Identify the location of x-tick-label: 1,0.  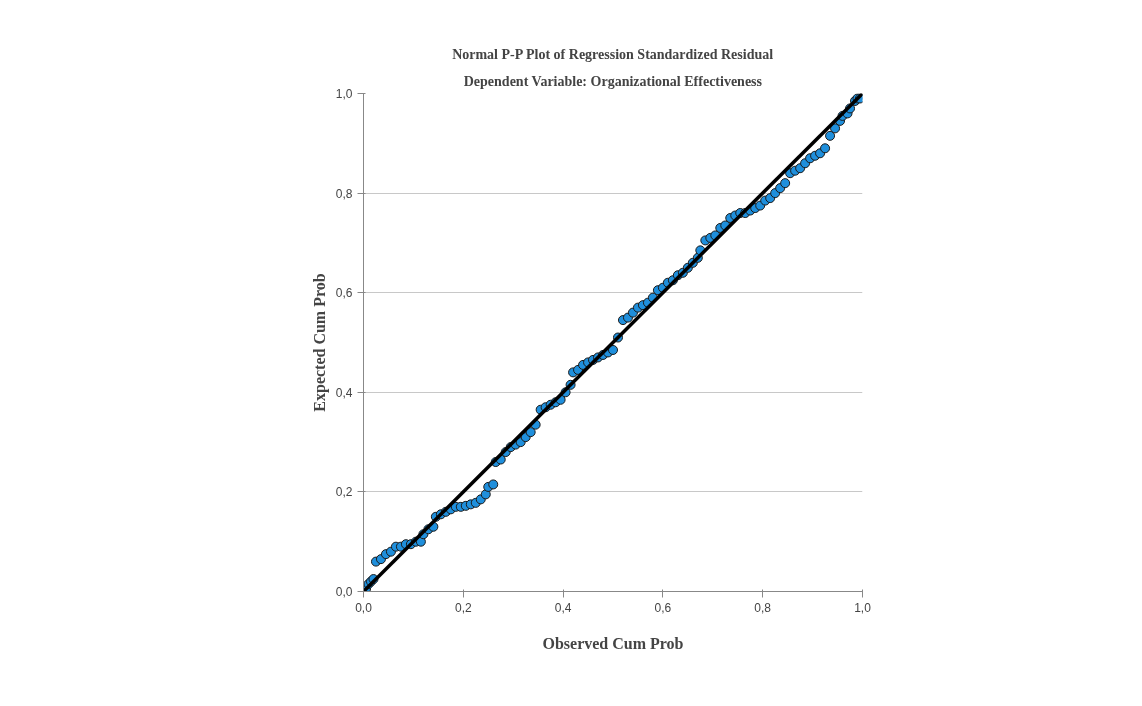
(863, 607).